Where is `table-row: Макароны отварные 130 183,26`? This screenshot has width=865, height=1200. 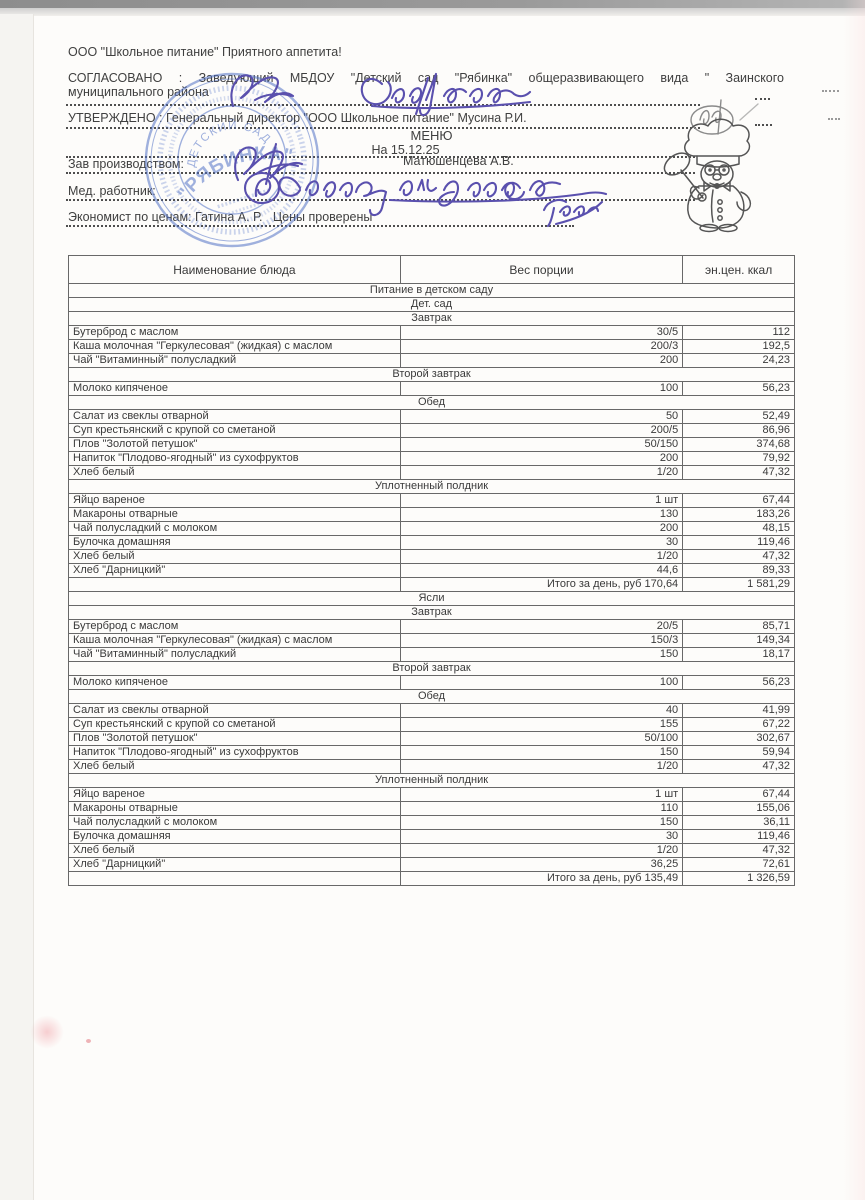 table-row: Макароны отварные 130 183,26 is located at coordinates (431, 514).